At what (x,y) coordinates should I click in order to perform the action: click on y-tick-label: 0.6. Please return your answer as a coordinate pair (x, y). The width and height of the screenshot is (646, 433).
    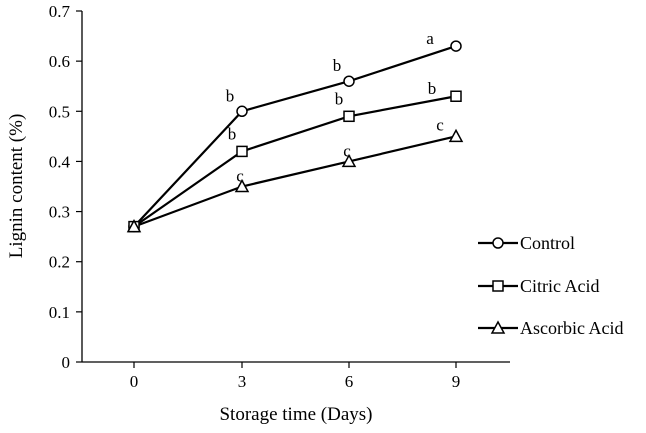
    Looking at the image, I should click on (59, 61).